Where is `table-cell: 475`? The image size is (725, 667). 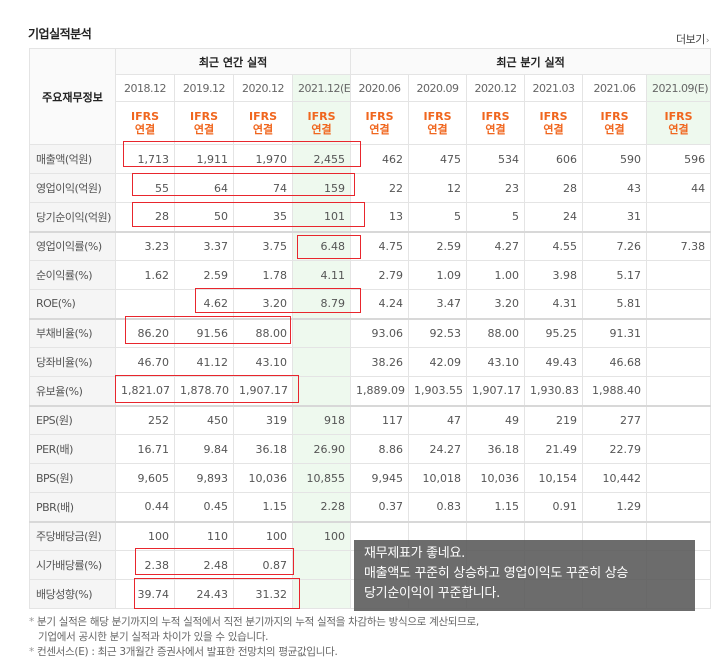 table-cell: 475 is located at coordinates (438, 159).